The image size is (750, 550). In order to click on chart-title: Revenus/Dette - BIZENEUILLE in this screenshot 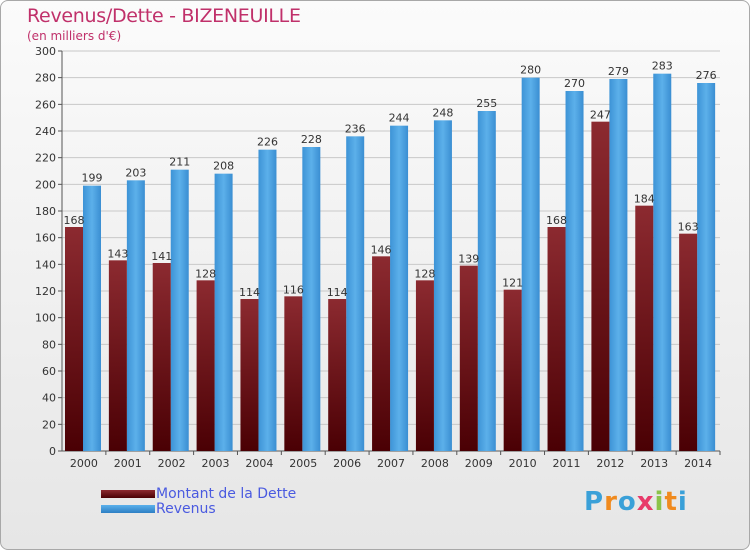, I will do `click(164, 16)`.